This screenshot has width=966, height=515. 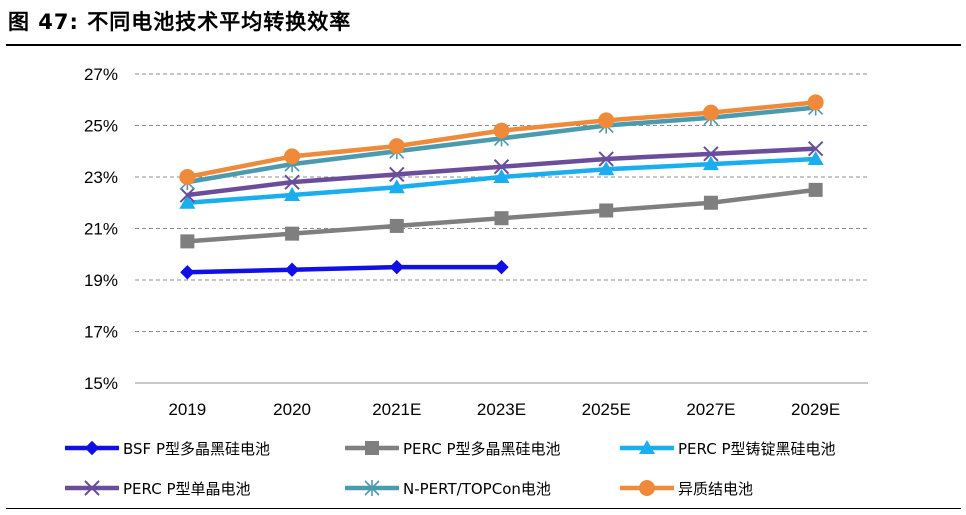 What do you see at coordinates (101, 74) in the screenshot?
I see `y-tick-label: 27%` at bounding box center [101, 74].